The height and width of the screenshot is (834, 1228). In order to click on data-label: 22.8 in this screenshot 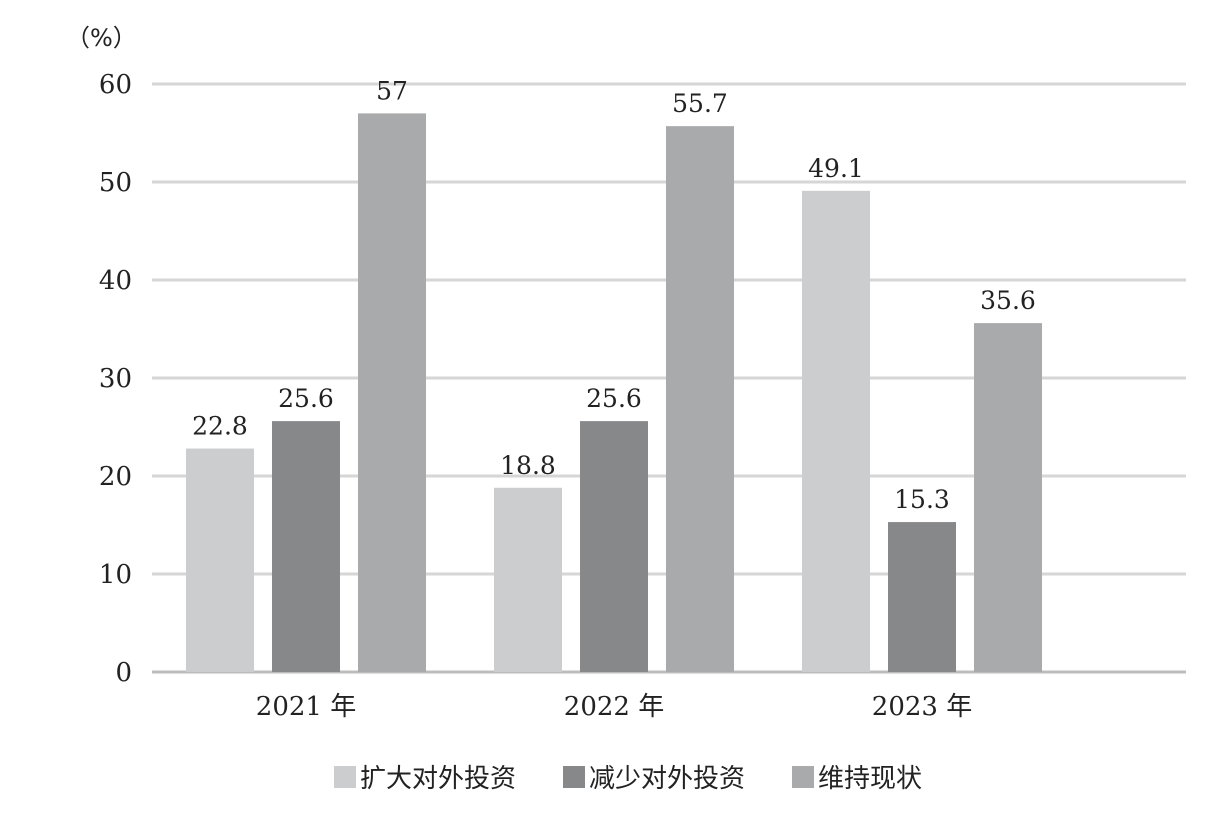, I will do `click(220, 426)`.